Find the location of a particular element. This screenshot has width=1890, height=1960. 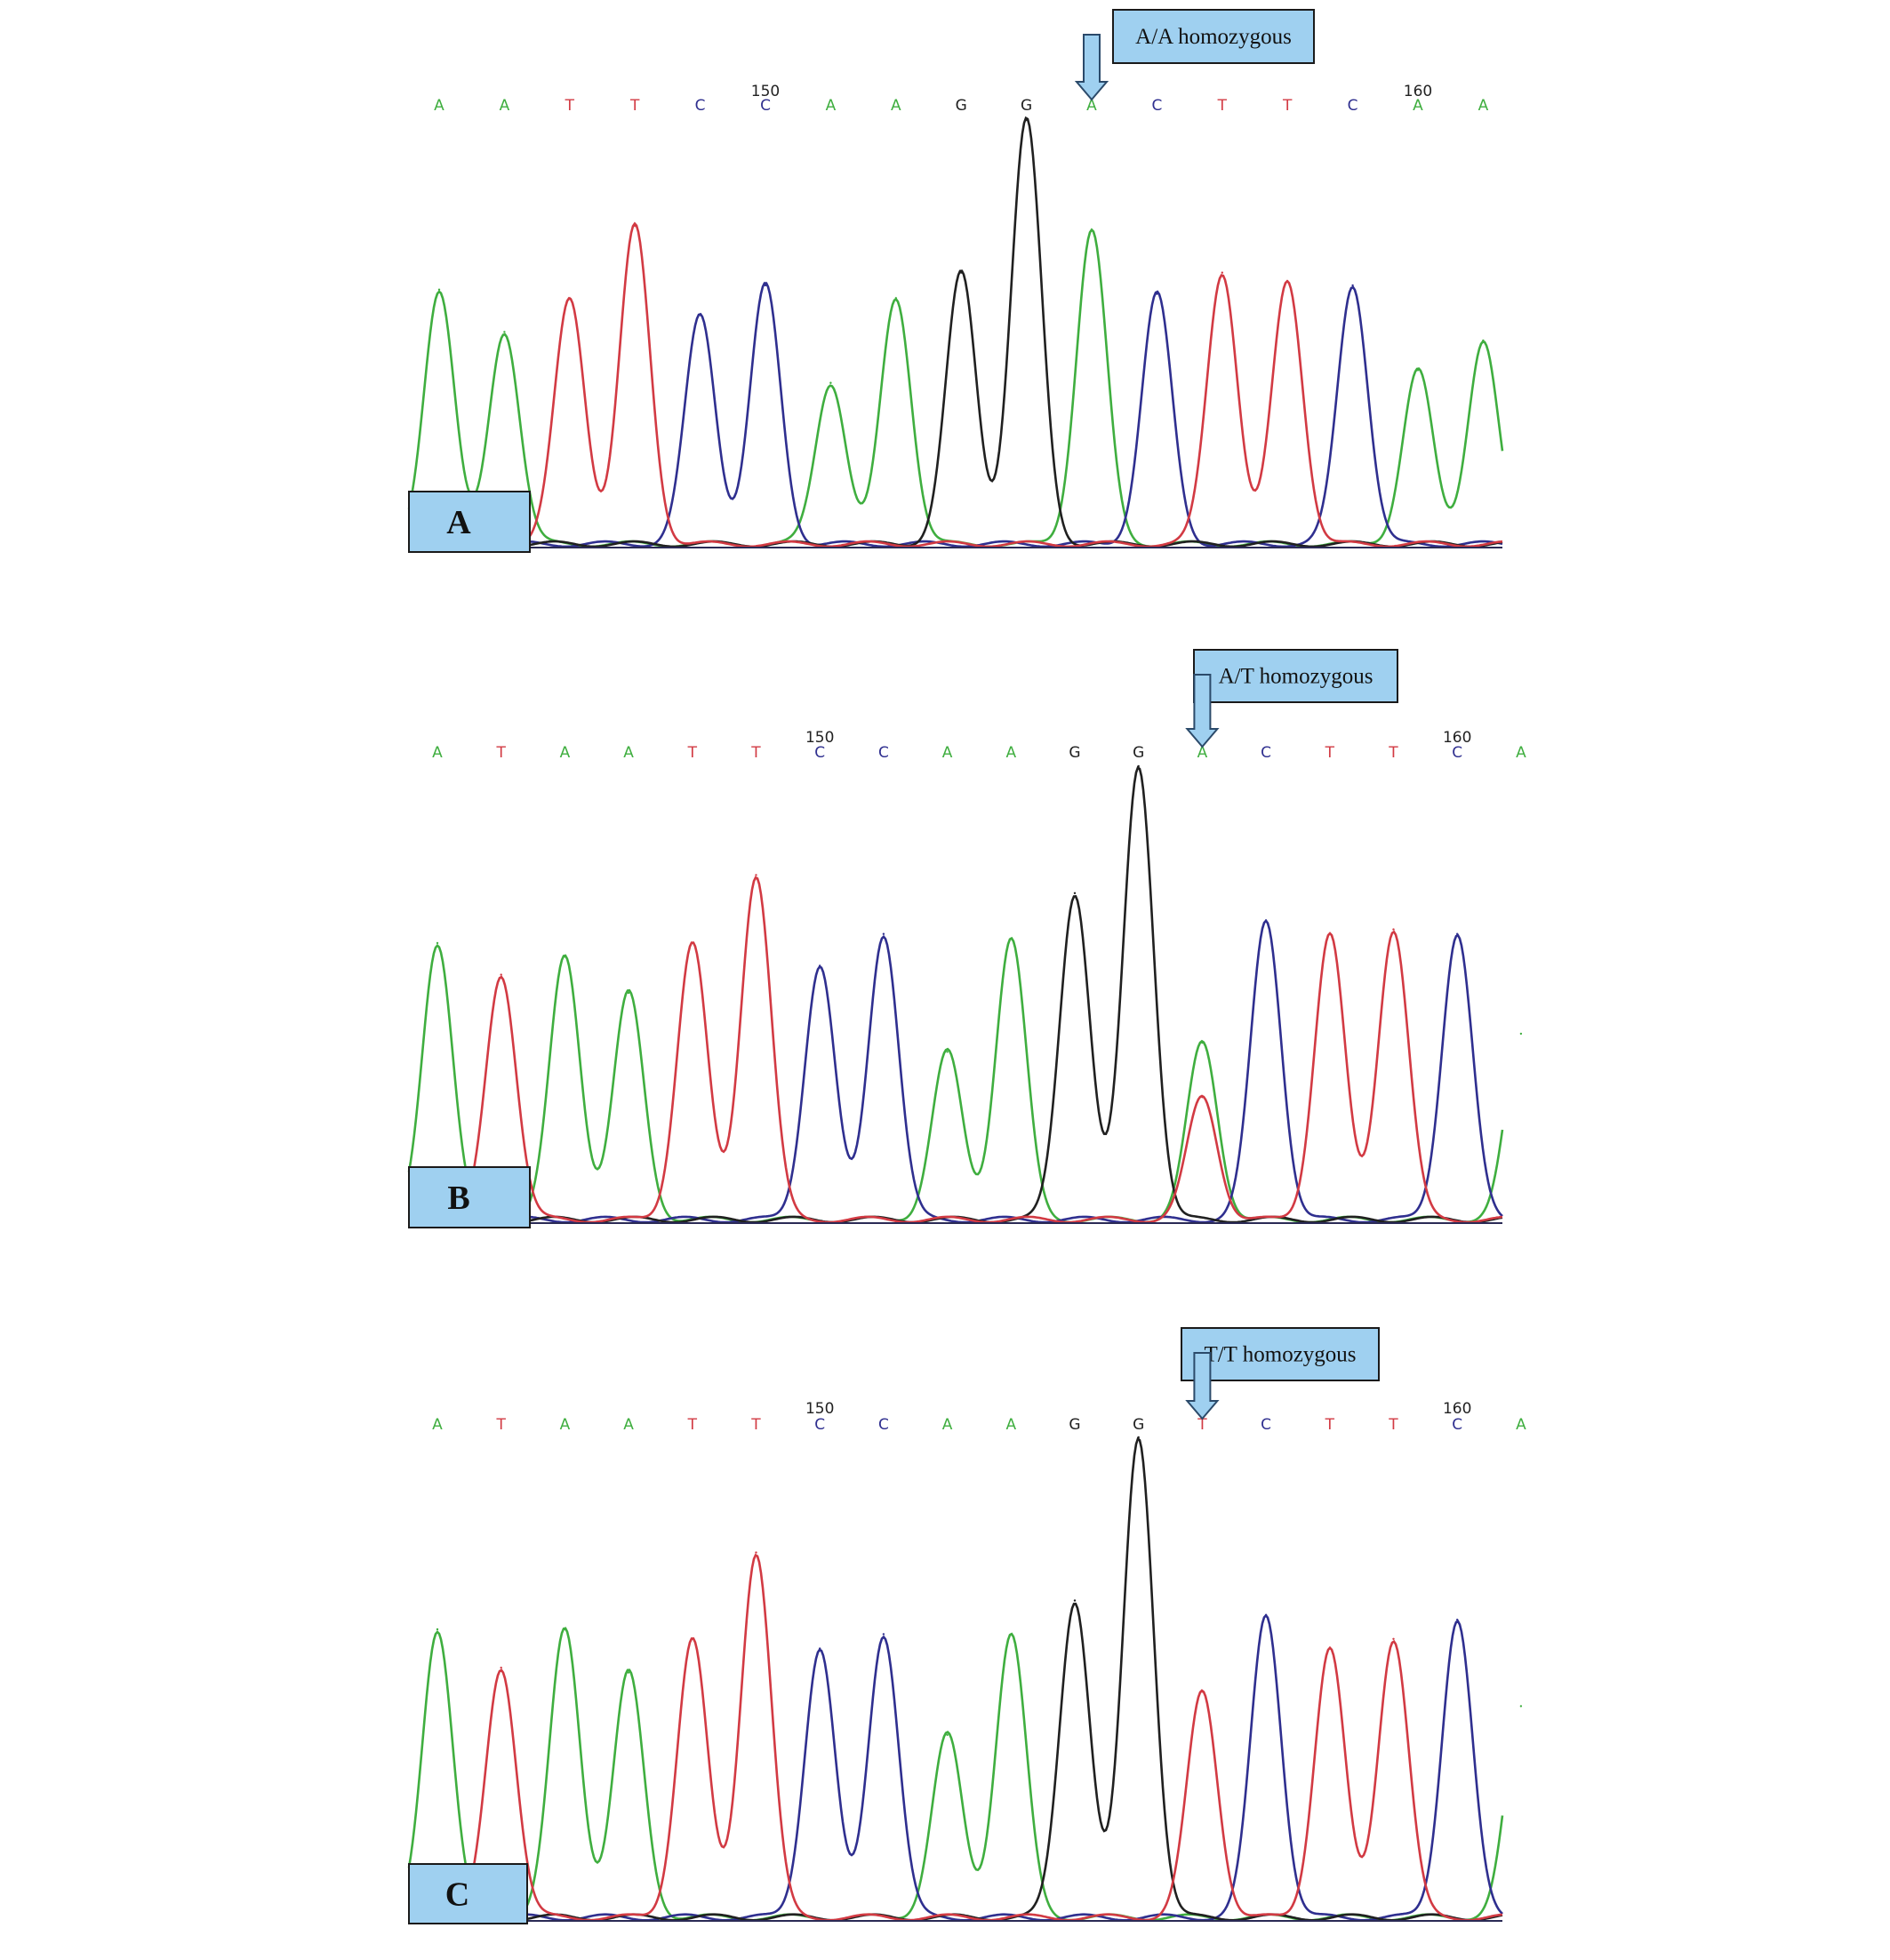

base-call-row: A T A A T T C C A A G G T C T T C A 150 160 is located at coordinates (979, 1417).